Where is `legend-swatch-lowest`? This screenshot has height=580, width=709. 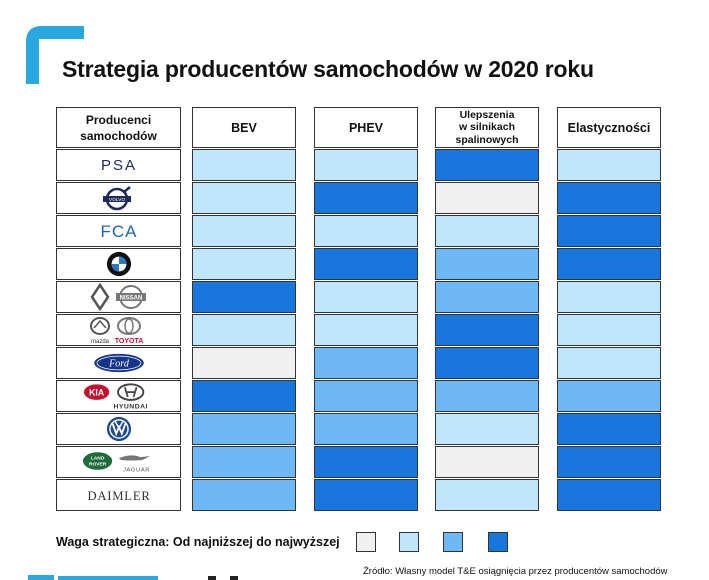
legend-swatch-lowest is located at coordinates (366, 542).